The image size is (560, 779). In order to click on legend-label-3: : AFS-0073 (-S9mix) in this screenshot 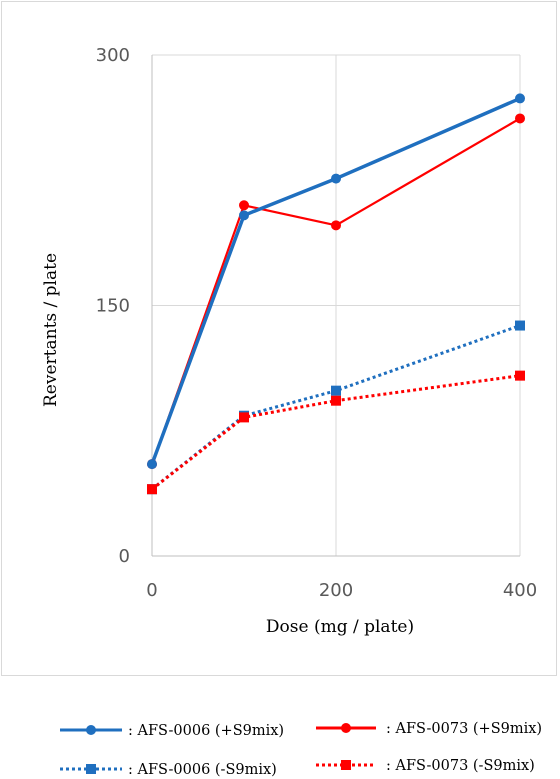, I will do `click(460, 766)`.